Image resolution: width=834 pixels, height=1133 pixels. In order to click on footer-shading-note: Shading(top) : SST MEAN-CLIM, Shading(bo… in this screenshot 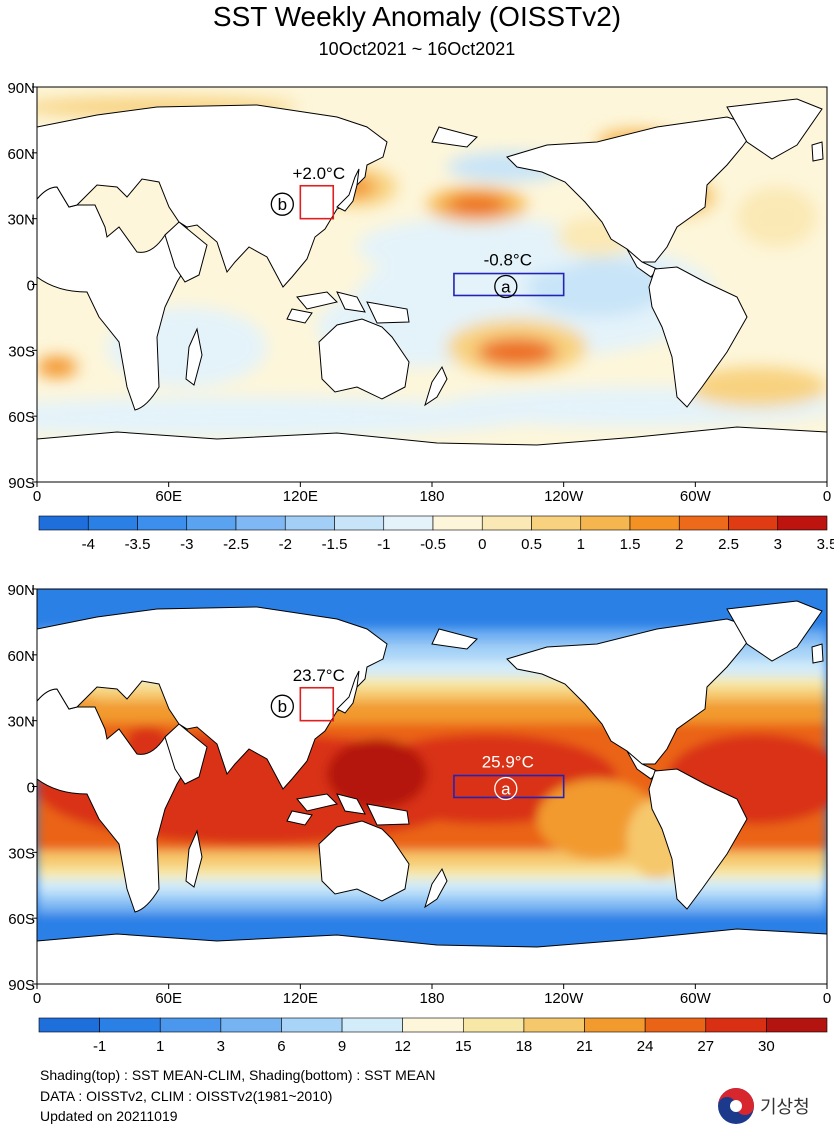, I will do `click(238, 1075)`.